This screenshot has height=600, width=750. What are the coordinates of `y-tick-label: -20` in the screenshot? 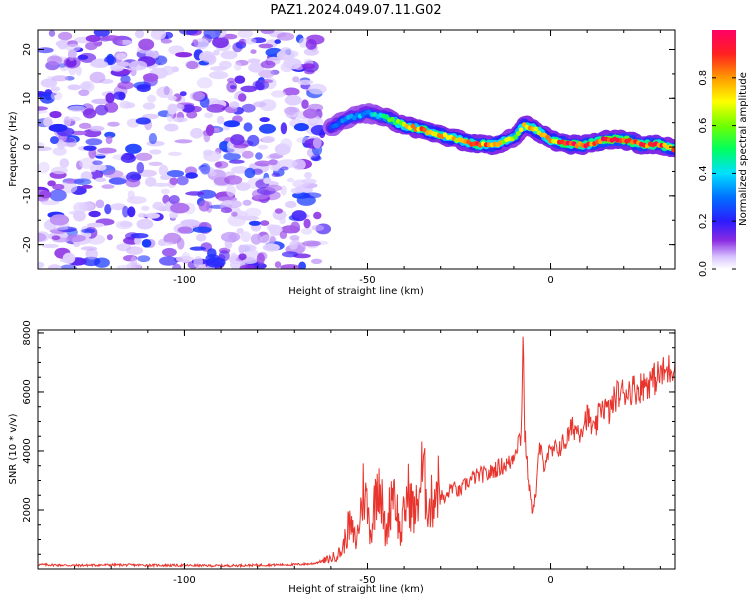 It's located at (27, 244).